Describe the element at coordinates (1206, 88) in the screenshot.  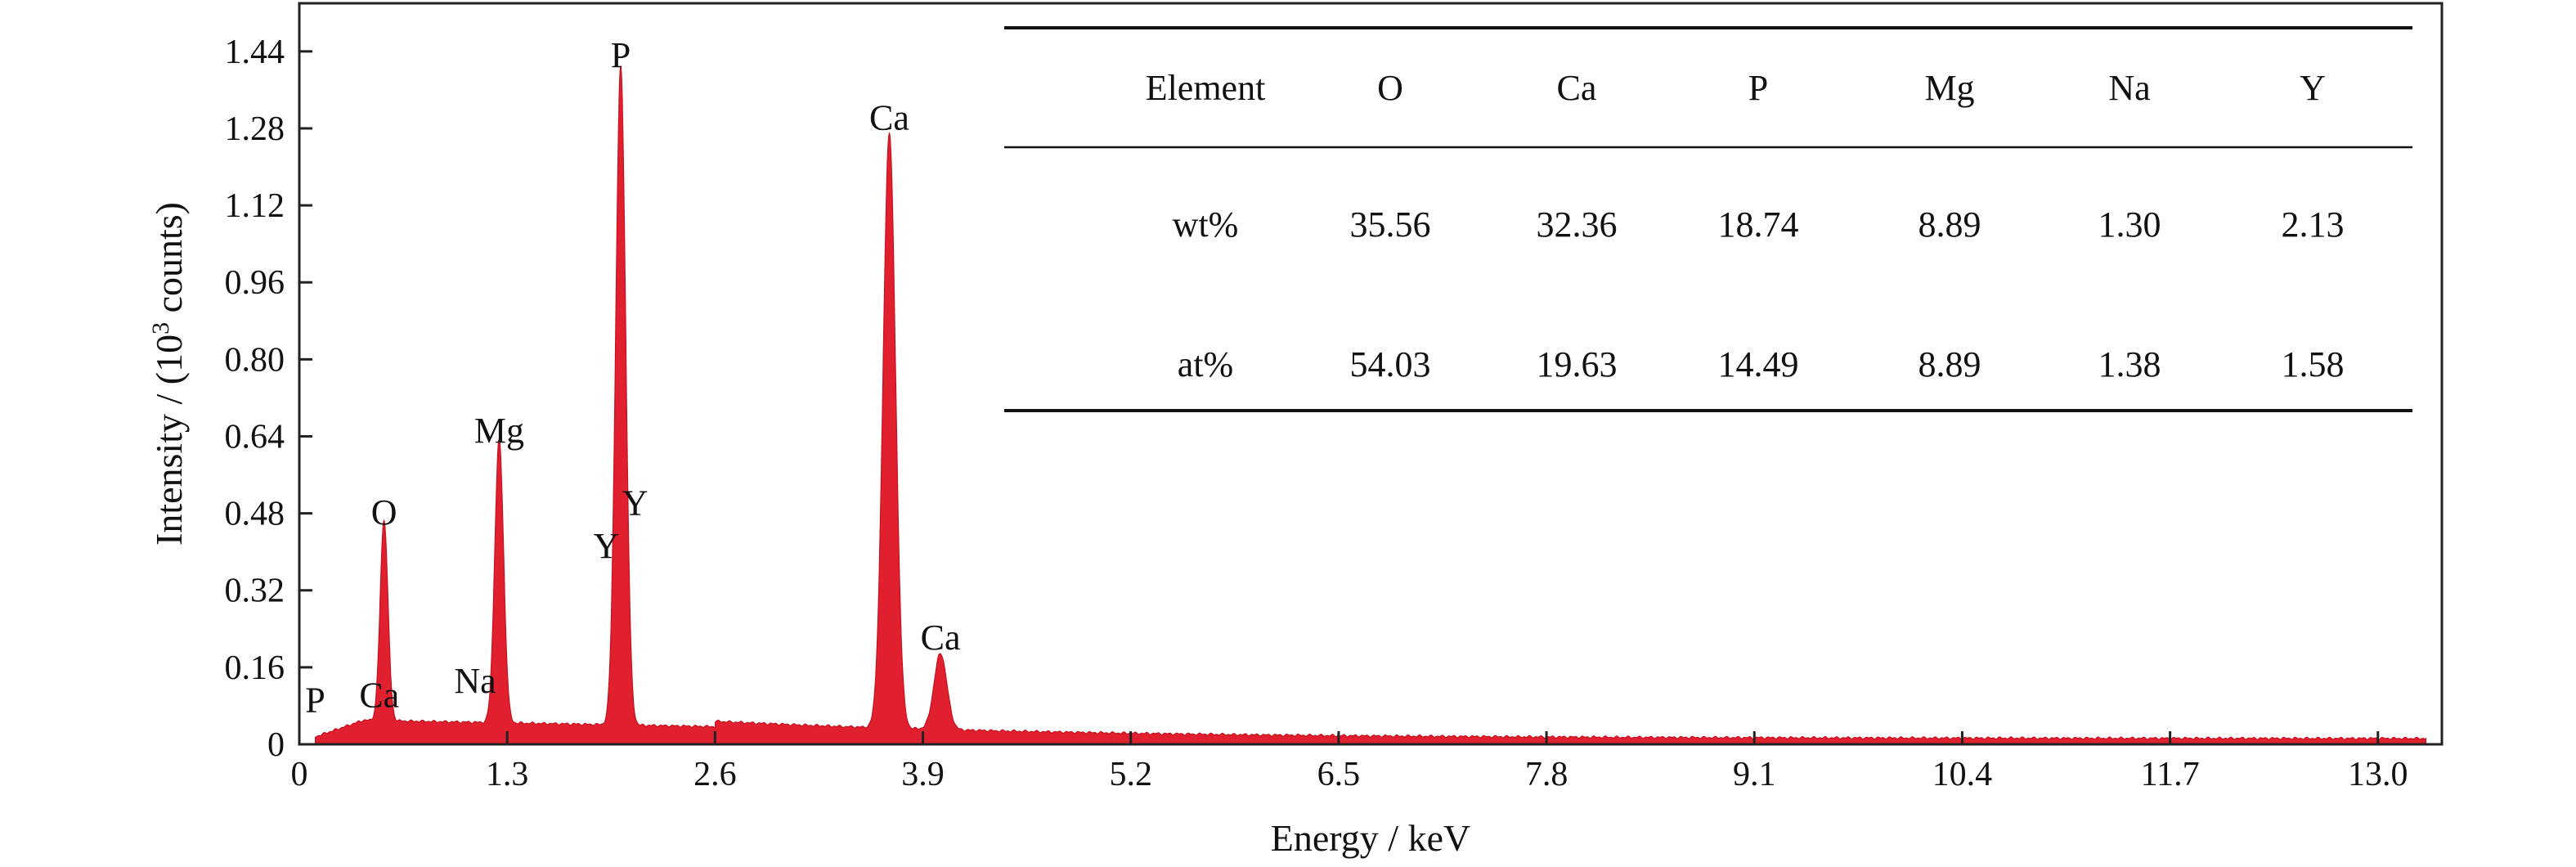
I see `table-header-cell: Element` at that location.